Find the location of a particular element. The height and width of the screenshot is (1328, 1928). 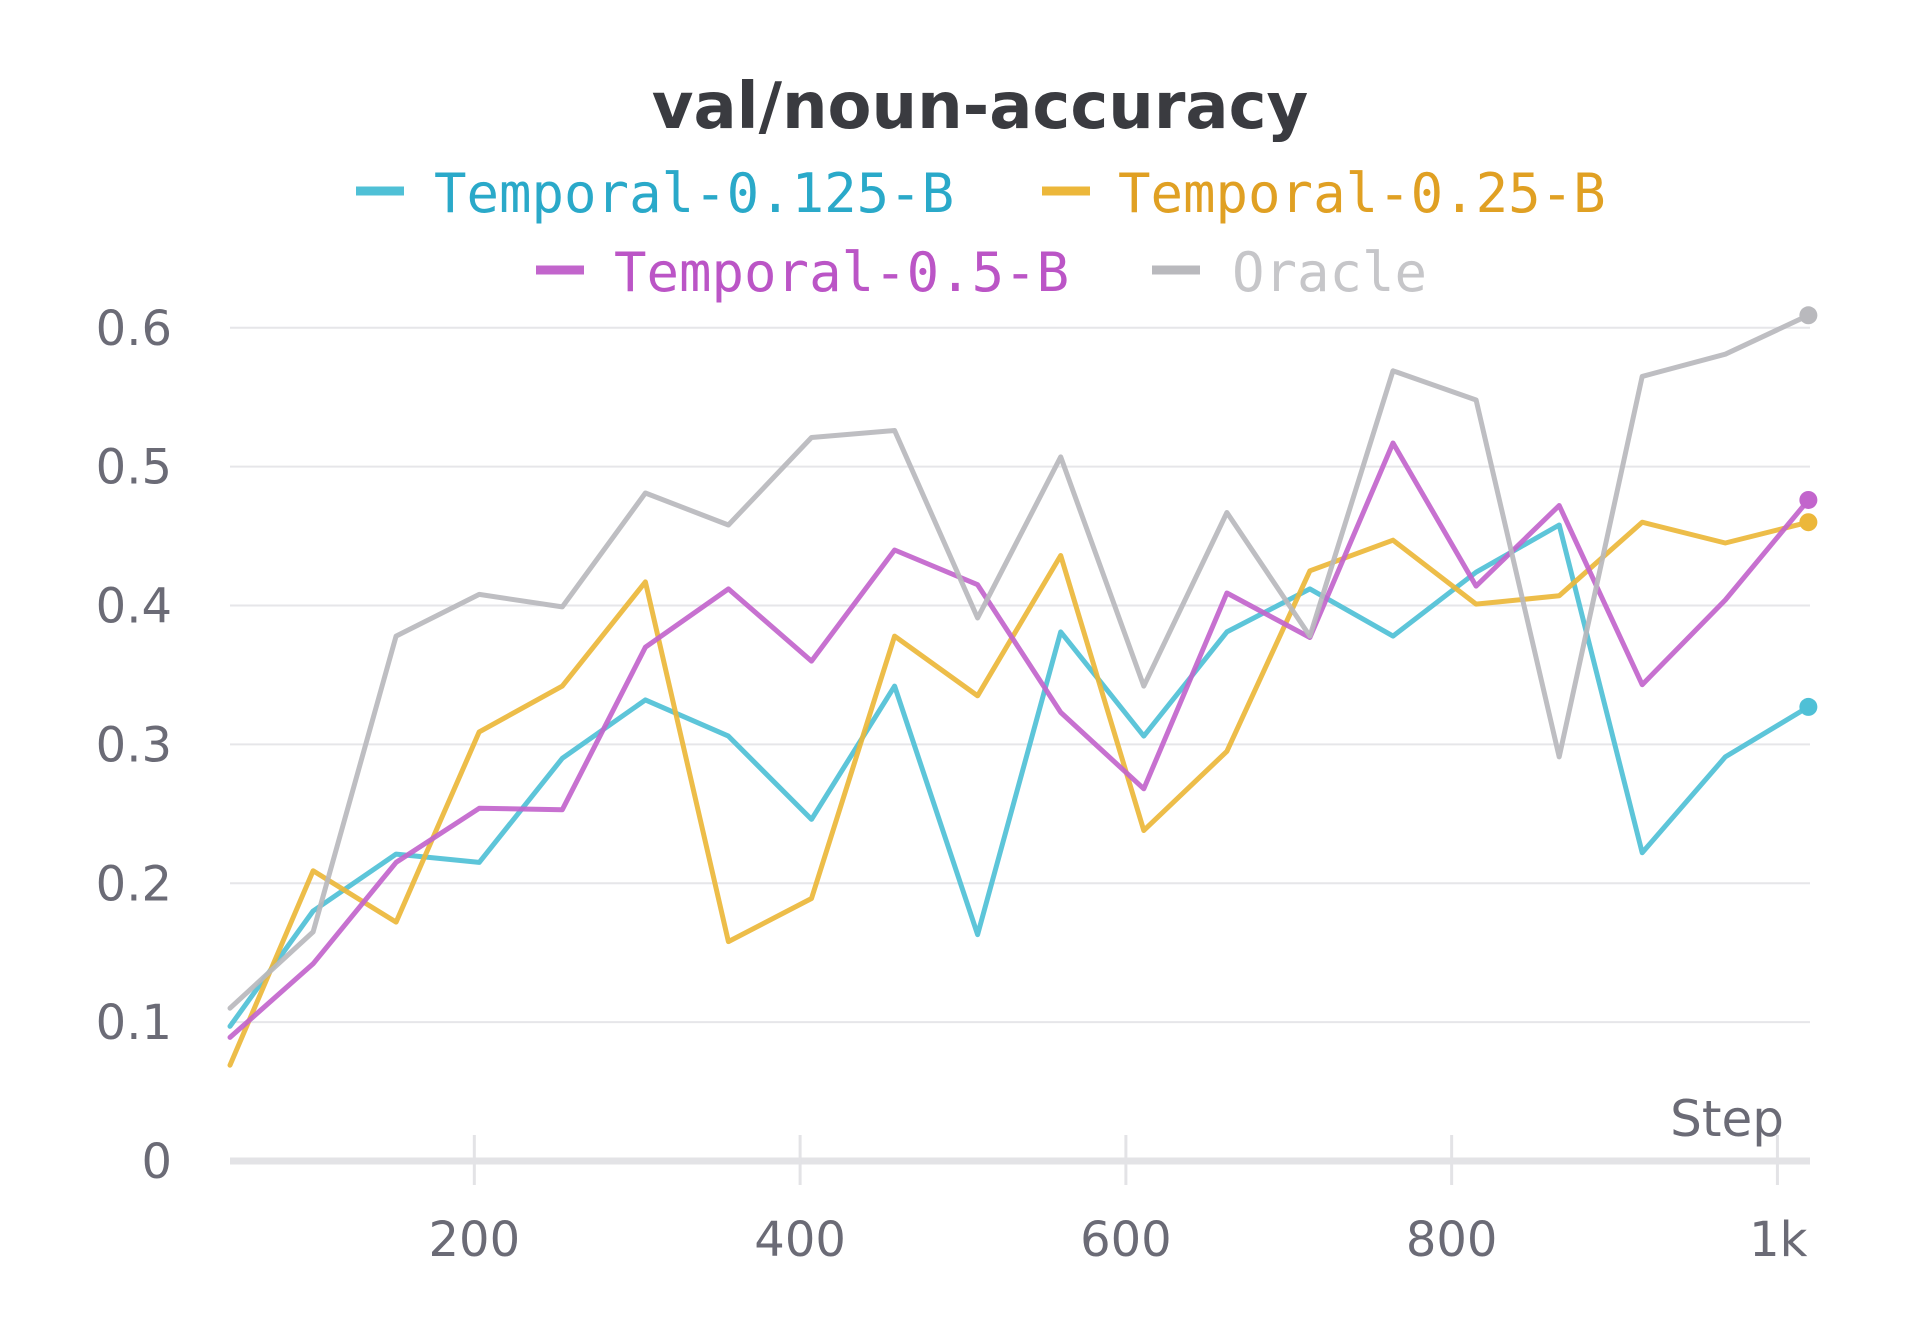

y-axis: 0 0.1 0.2 0.3 0.4 0.5 0.6 is located at coordinates (134, 745).